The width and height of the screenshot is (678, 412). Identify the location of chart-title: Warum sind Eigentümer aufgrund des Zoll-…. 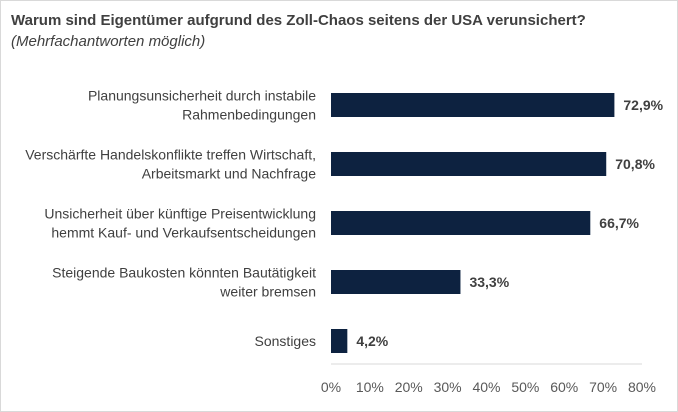
(311, 31).